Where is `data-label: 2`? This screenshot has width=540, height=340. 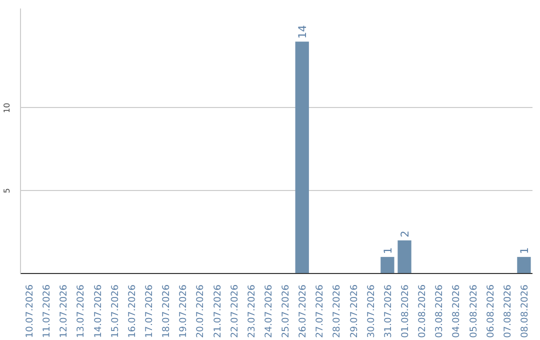 data-label: 2 is located at coordinates (405, 234).